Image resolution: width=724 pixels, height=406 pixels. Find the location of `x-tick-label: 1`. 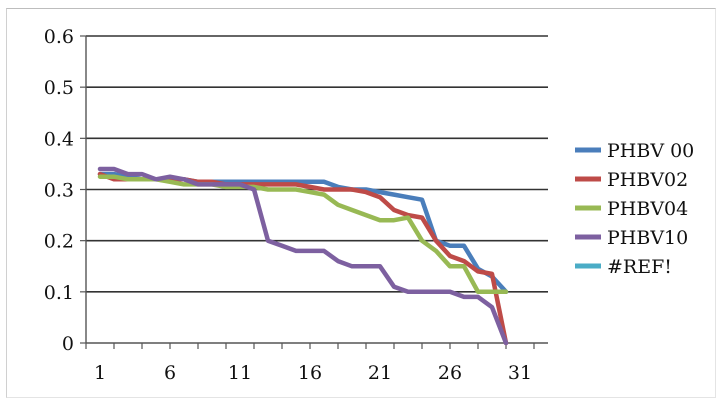

x-tick-label: 1 is located at coordinates (100, 373).